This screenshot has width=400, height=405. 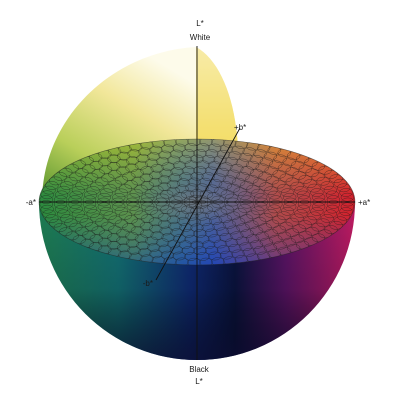 What do you see at coordinates (364, 202) in the screenshot?
I see `label-plus-a: +a*` at bounding box center [364, 202].